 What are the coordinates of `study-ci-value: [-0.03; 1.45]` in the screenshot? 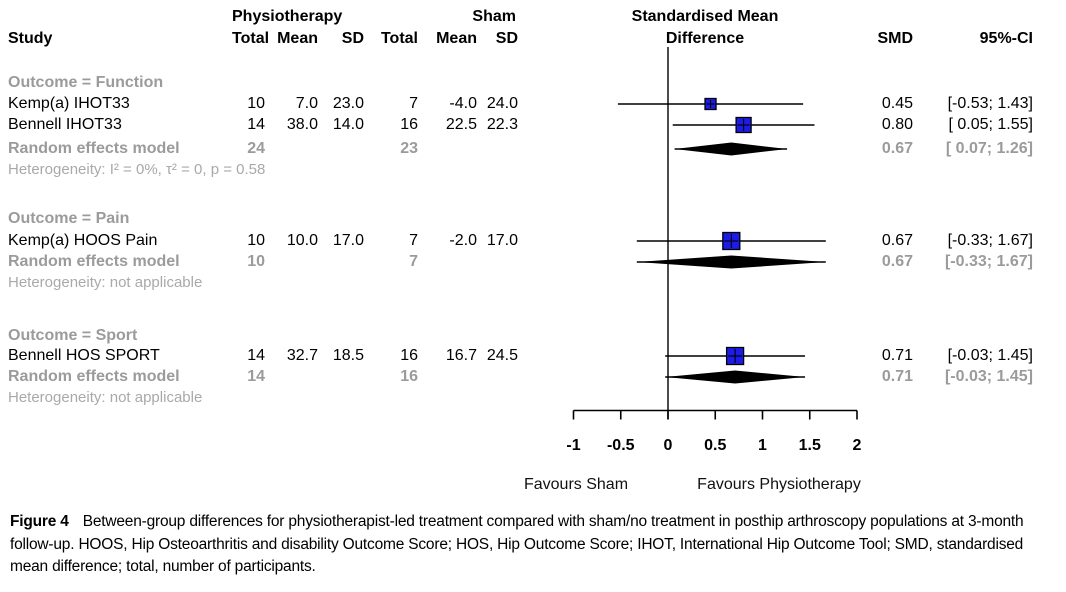 It's located at (990, 355).